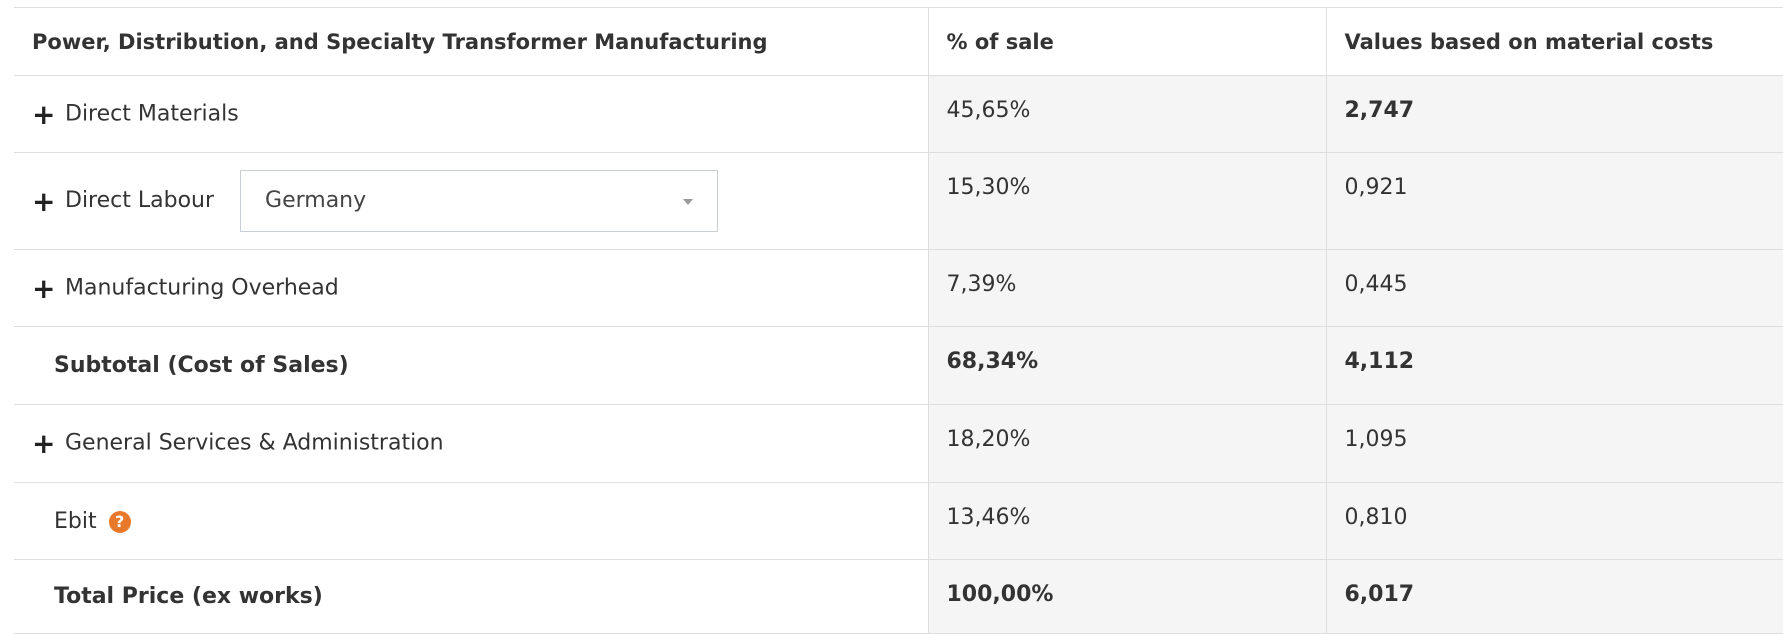 The height and width of the screenshot is (634, 1783). What do you see at coordinates (202, 287) in the screenshot?
I see `row-label: Manufacturing Overhead` at bounding box center [202, 287].